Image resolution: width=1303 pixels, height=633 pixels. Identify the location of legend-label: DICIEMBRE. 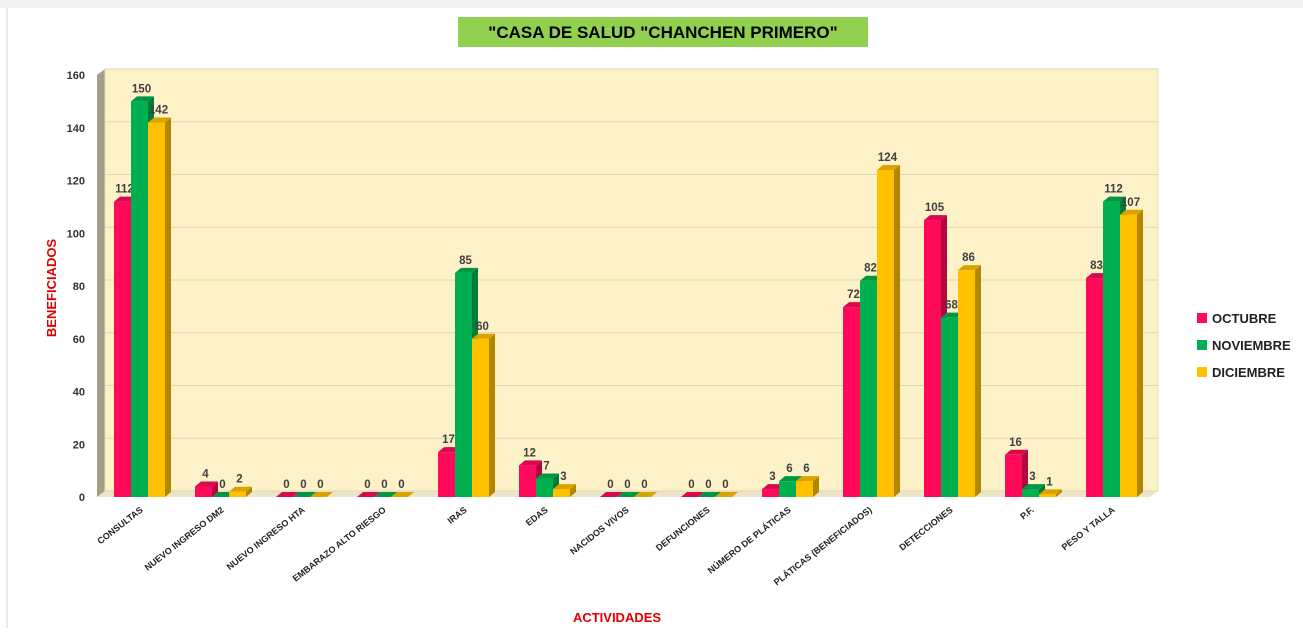
(1248, 372).